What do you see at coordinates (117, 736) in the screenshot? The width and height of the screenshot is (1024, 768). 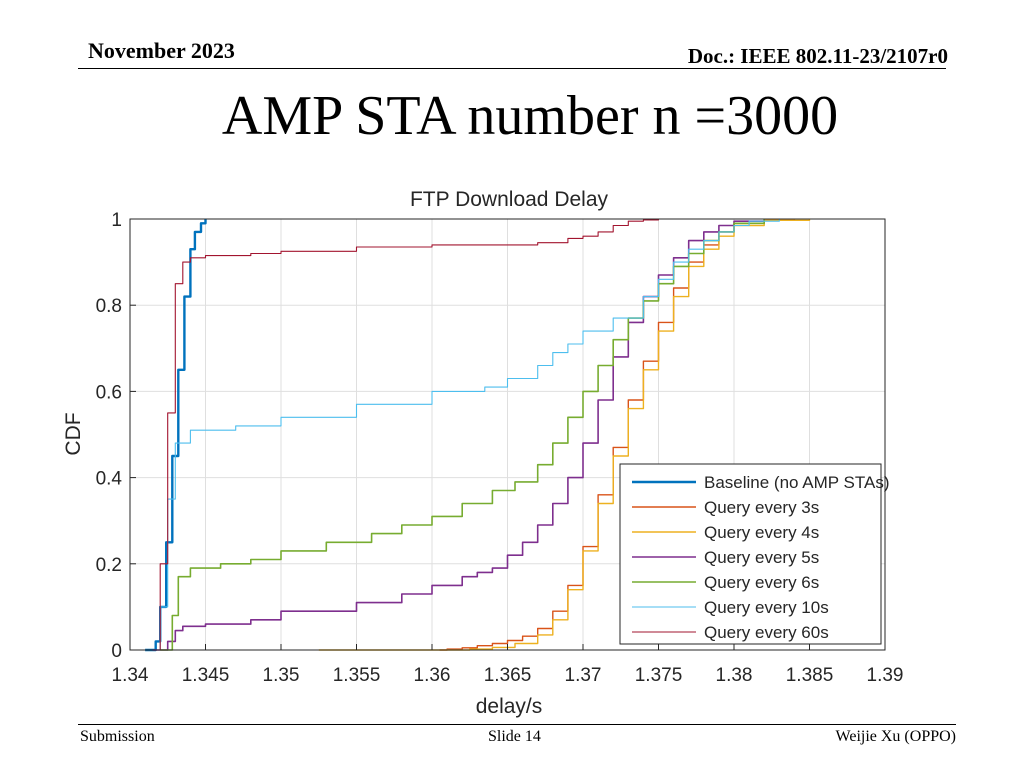 I see `footer-submission: Submission` at bounding box center [117, 736].